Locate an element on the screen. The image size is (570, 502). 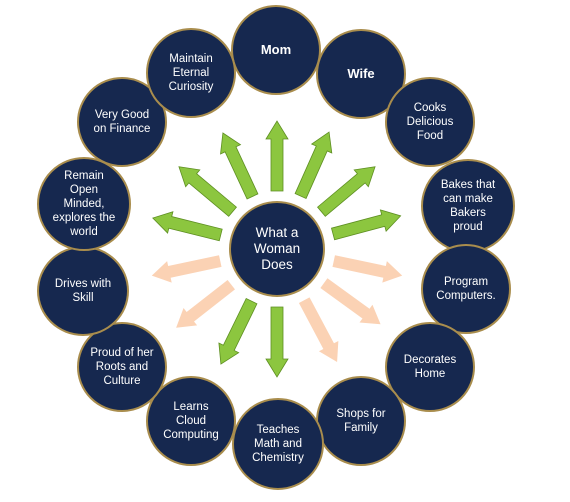
role-label-teaches: Teaches Math and Chemistry is located at coordinates (278, 444).